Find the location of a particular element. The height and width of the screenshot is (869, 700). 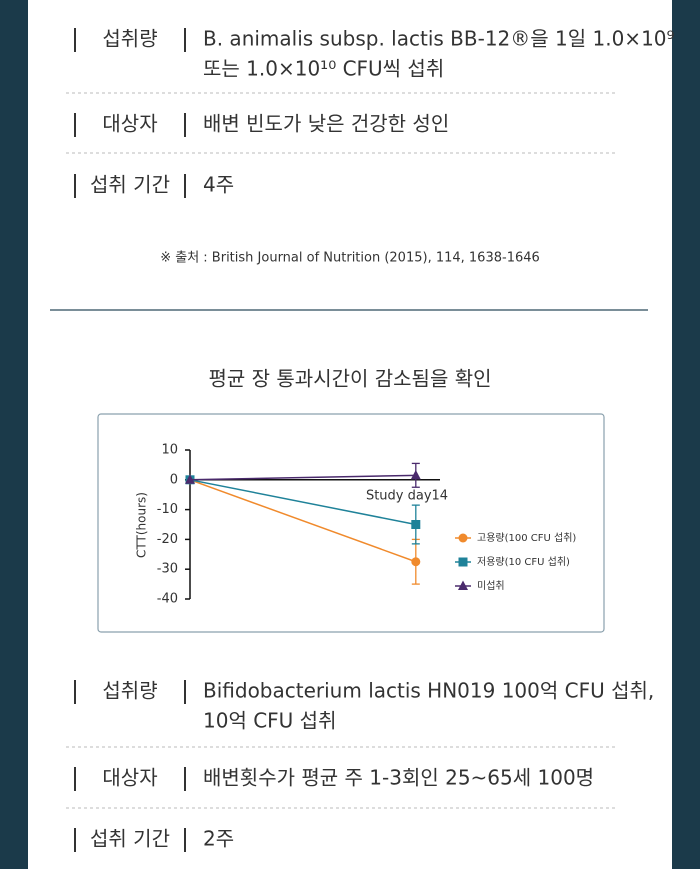

chart-title: 평균 장 통과시간이 감소됨을 확인 is located at coordinates (349, 379).